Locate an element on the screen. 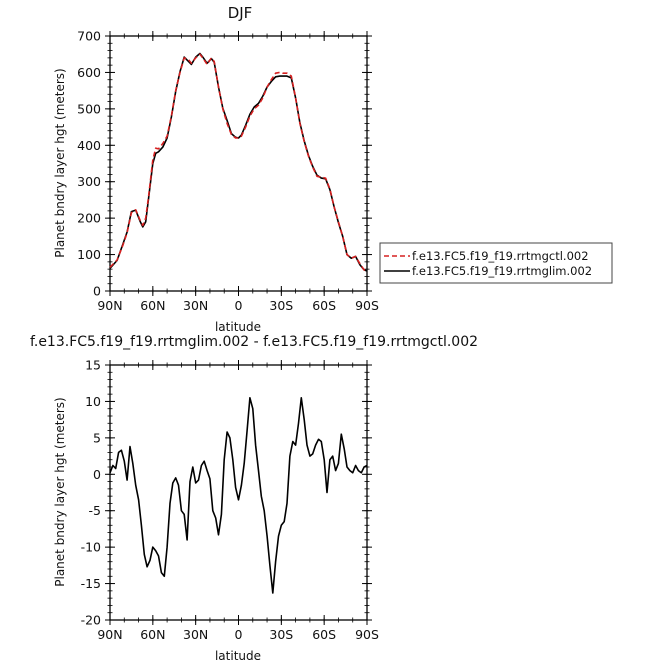 The height and width of the screenshot is (668, 662). y-tick-label: 600 is located at coordinates (89, 72).